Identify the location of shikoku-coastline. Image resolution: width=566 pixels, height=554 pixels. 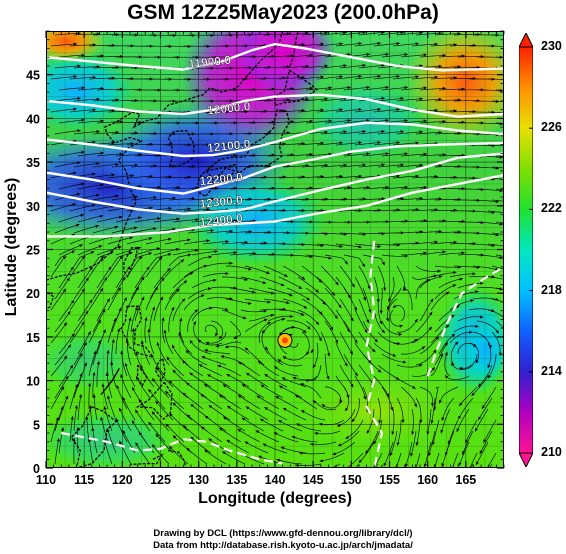
(226, 175).